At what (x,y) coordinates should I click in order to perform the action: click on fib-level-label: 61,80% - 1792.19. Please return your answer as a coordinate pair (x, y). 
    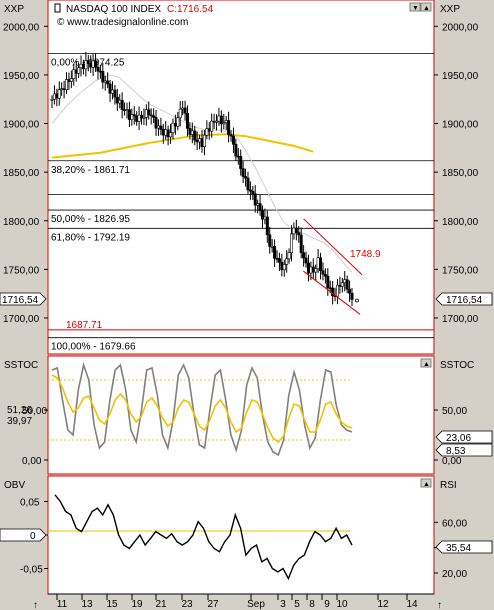
    Looking at the image, I should click on (90, 237).